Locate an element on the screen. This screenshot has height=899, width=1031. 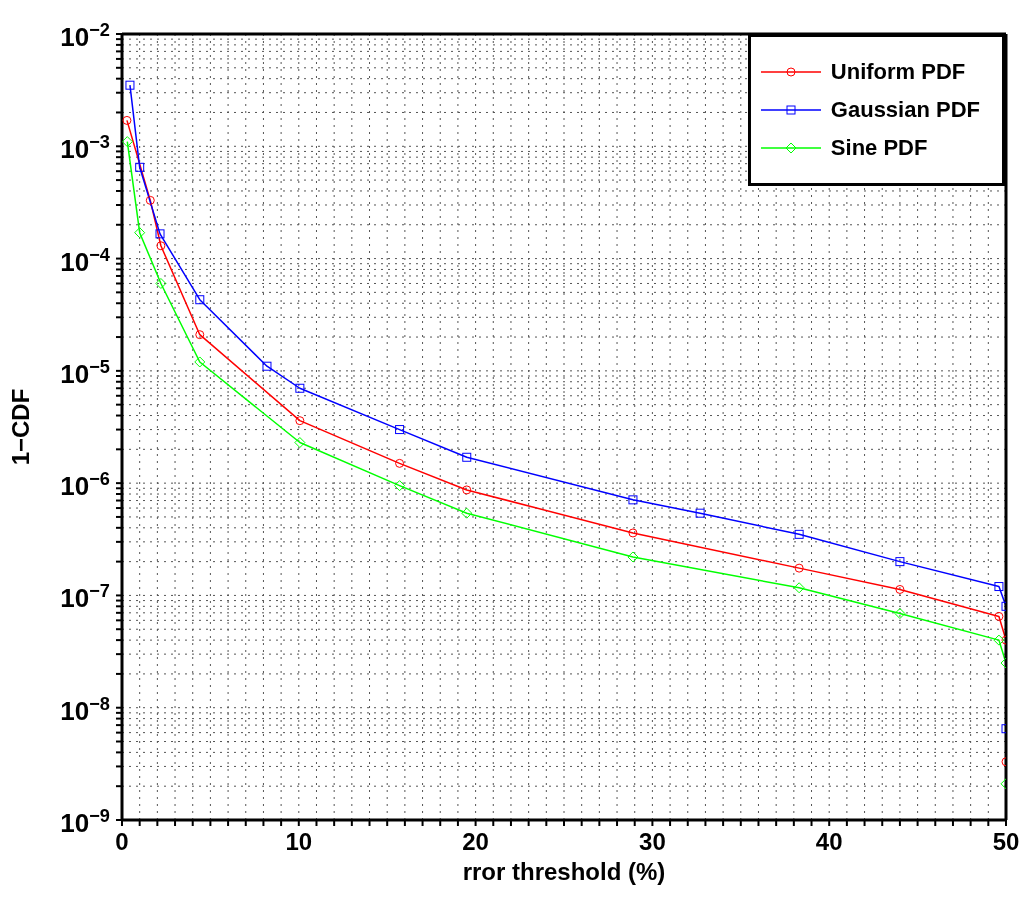
y-tick-label: 10$^{−6}$ is located at coordinates (85, 485).